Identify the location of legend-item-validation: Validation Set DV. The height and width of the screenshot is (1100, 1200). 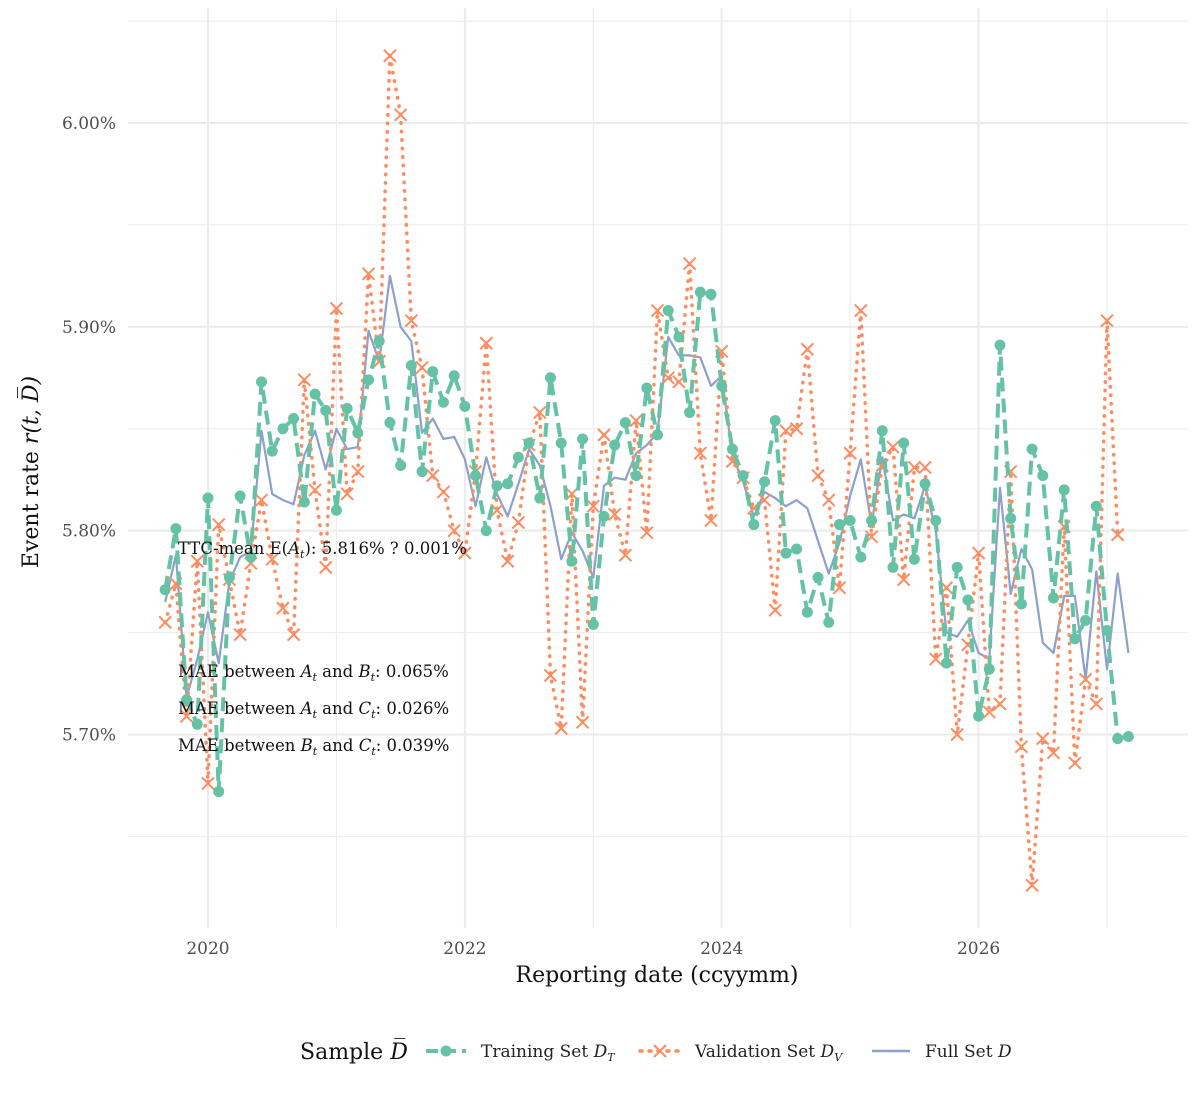
(740, 1053).